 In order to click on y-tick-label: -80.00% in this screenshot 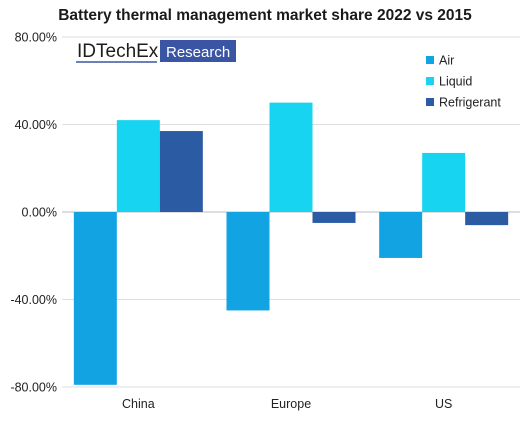, I will do `click(33, 388)`.